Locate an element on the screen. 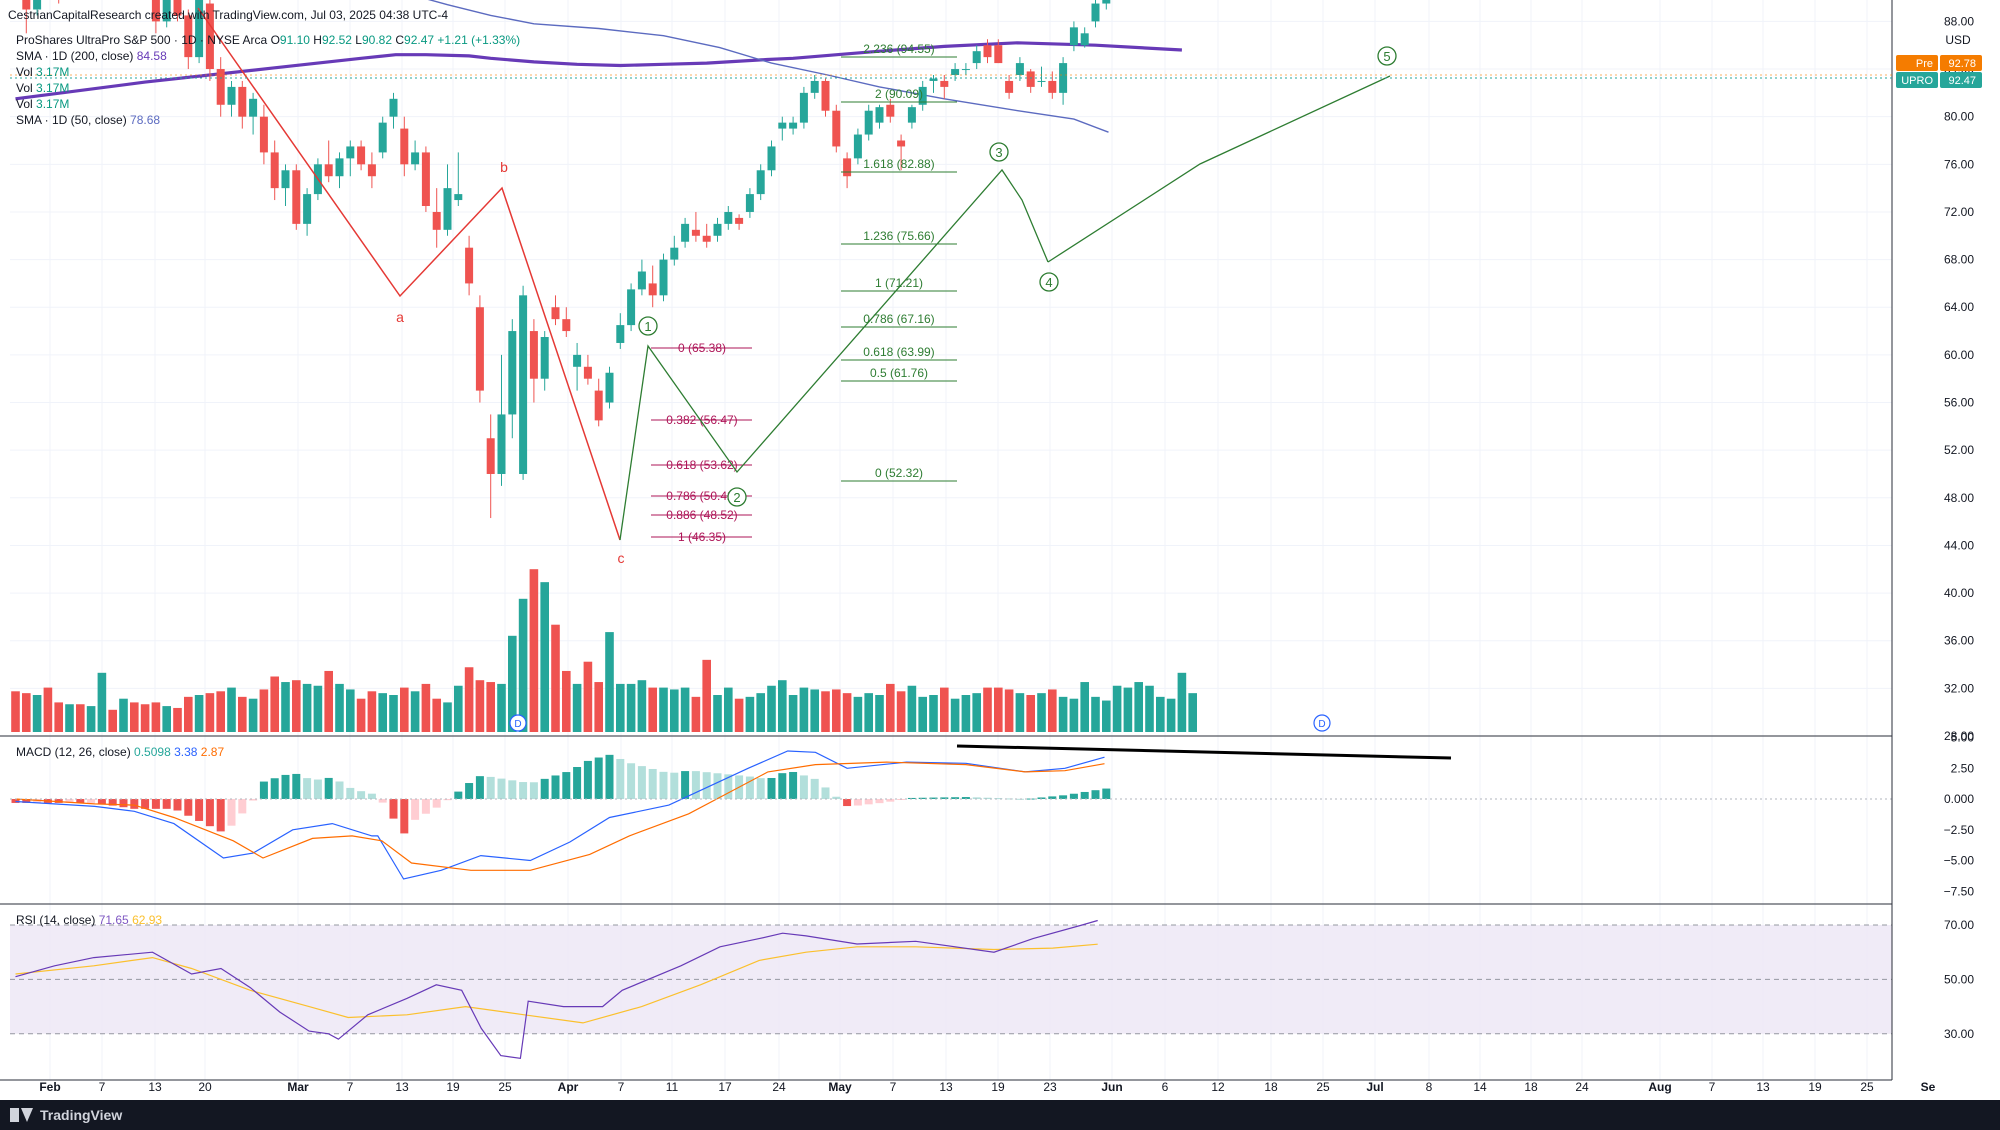 This screenshot has height=1130, width=2000. fib-lower-label: 0.786 (50.42) is located at coordinates (701, 496).